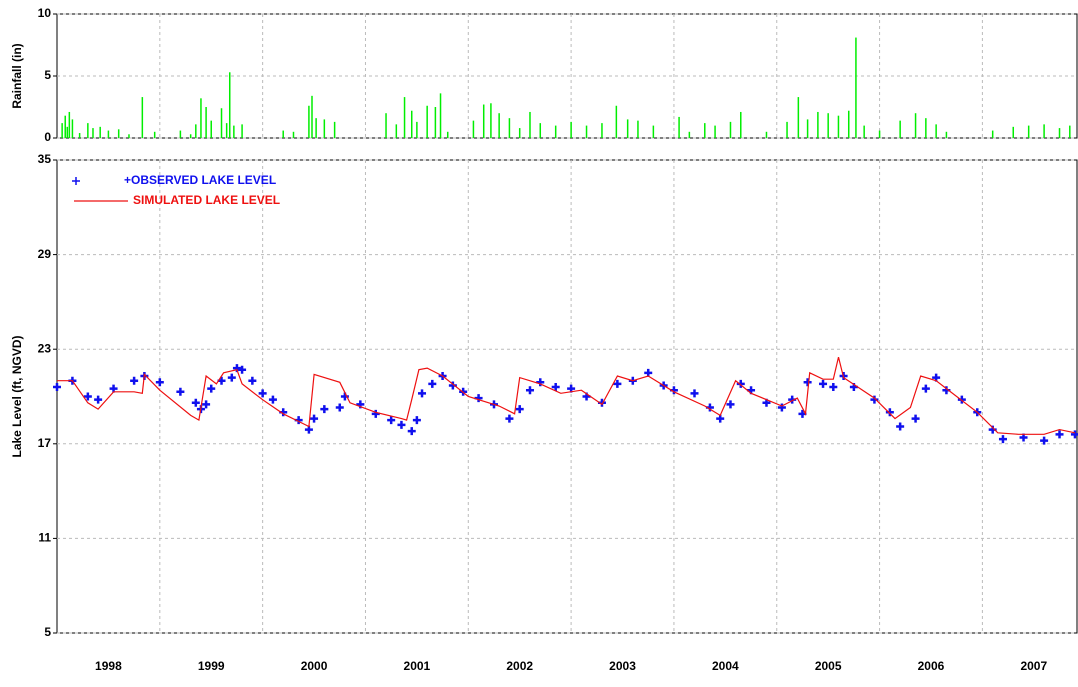 The width and height of the screenshot is (1078, 687). What do you see at coordinates (45, 159) in the screenshot?
I see `y-tick-label: 35` at bounding box center [45, 159].